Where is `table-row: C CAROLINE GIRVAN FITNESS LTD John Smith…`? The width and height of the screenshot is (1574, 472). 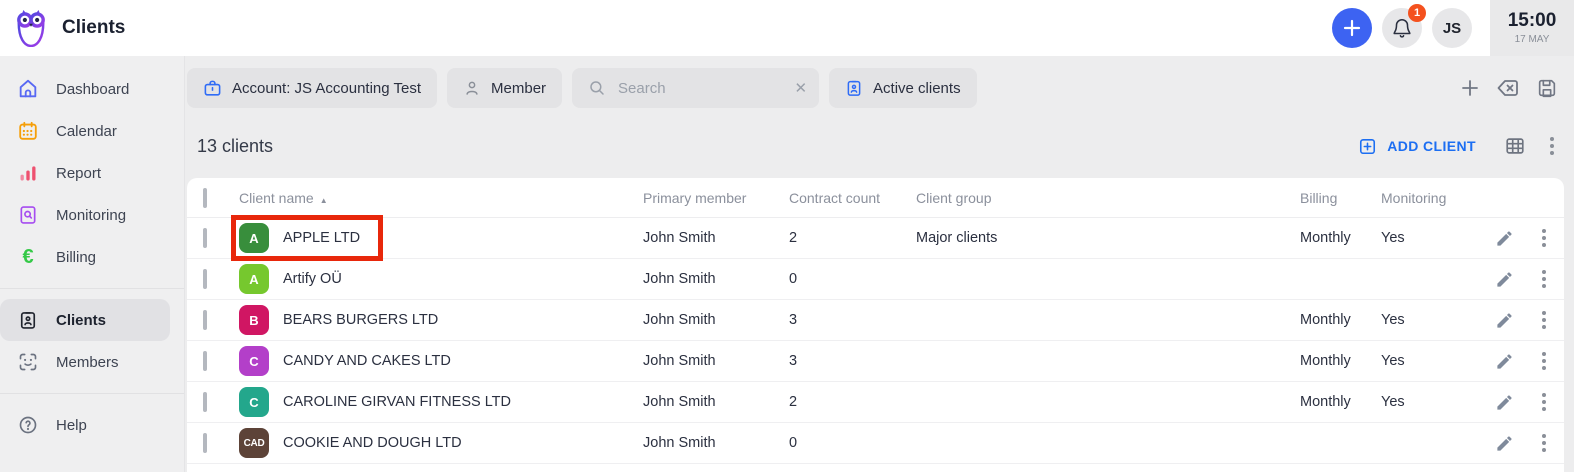 table-row: C CAROLINE GIRVAN FITNESS LTD John Smith… is located at coordinates (875, 402).